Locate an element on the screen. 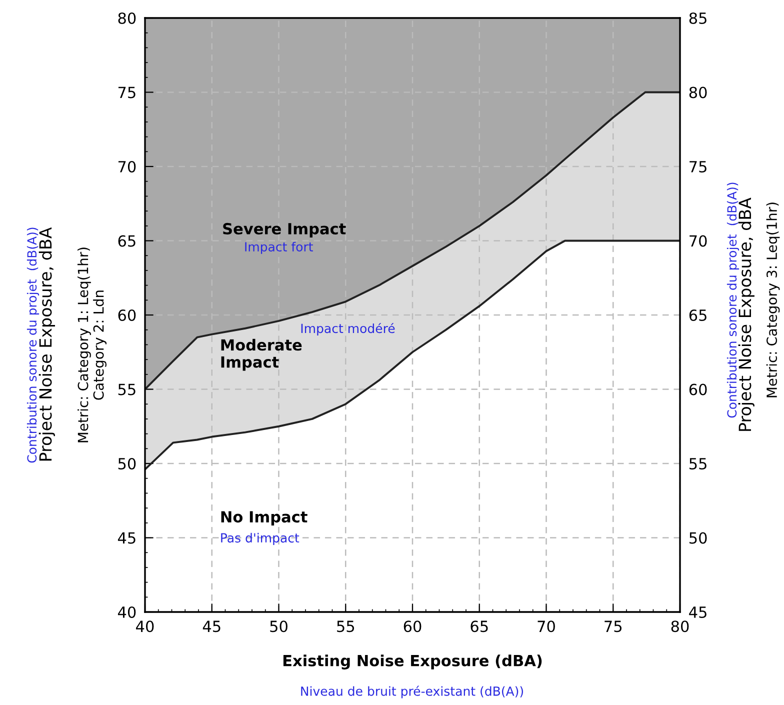 The height and width of the screenshot is (705, 784). y2-tick-label: 55 is located at coordinates (698, 464).